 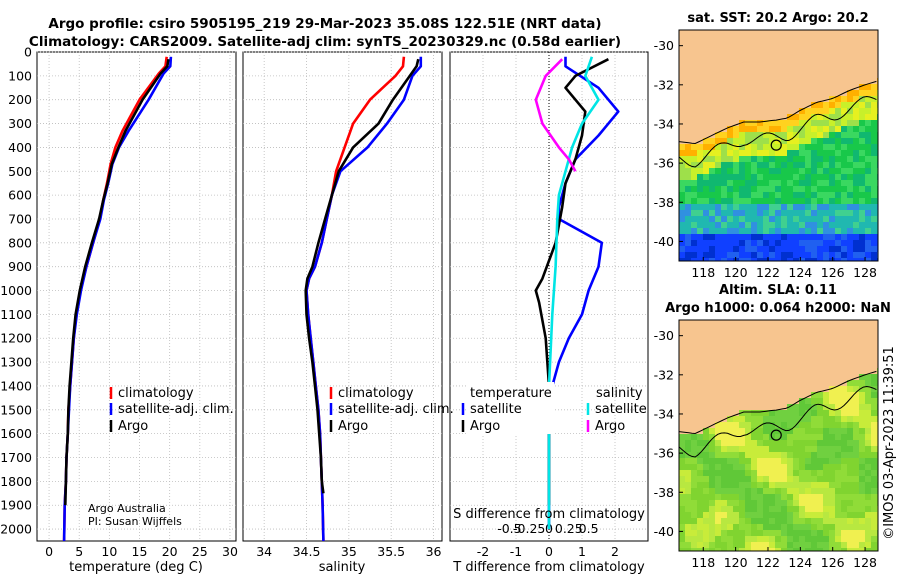 I want to click on y-tick-label: 100, so click(x=20, y=75).